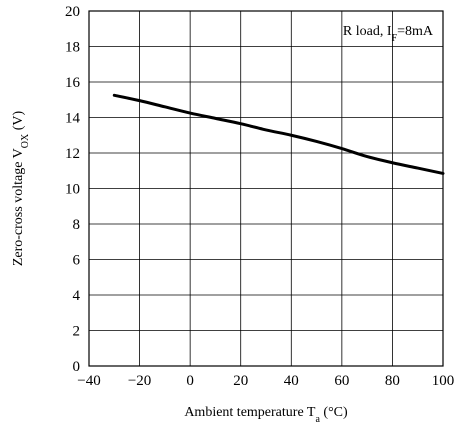 Image resolution: width=463 pixels, height=423 pixels. Describe the element at coordinates (334, 412) in the screenshot. I see `x-axis-label-unit: (°C)` at that location.